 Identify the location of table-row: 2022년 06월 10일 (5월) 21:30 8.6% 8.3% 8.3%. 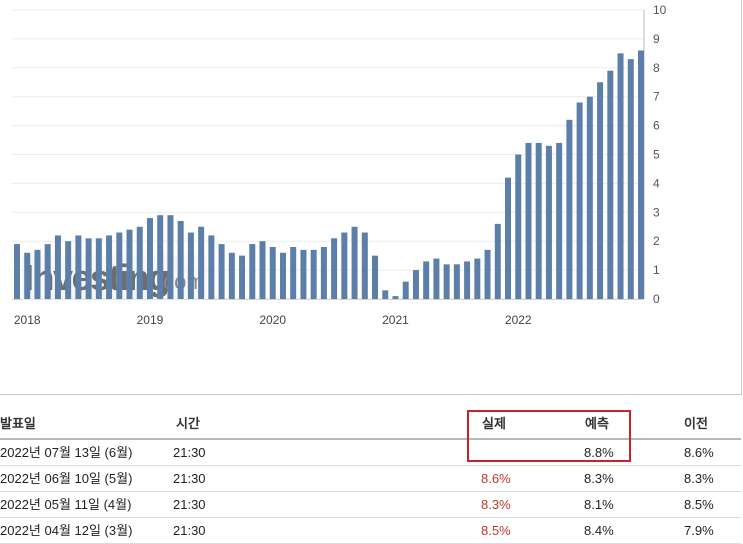
(370, 479).